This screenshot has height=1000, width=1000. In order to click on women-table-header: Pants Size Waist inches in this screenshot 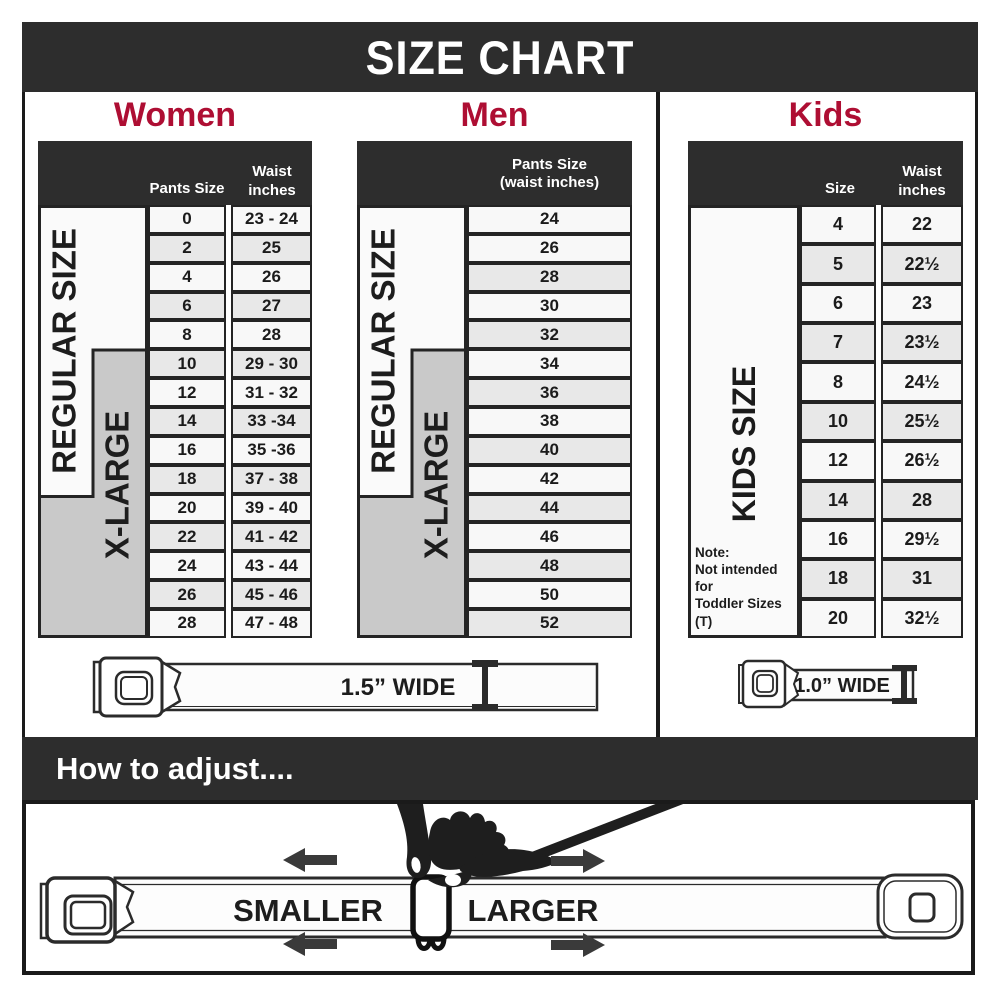, I will do `click(175, 173)`.